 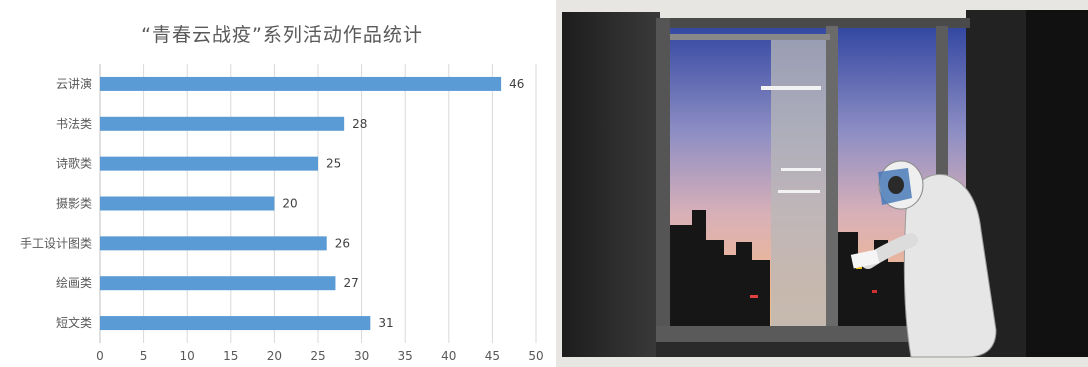 I want to click on x-tick-label: 10, so click(x=187, y=356).